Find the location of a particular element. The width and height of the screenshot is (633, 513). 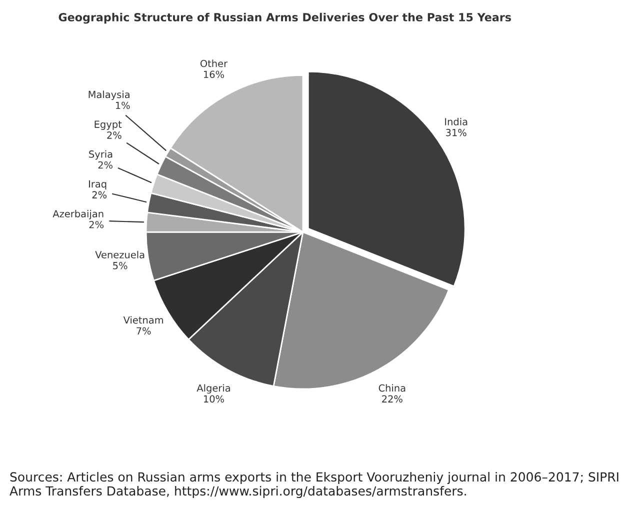

slice-label: Malaysia is located at coordinates (109, 95).